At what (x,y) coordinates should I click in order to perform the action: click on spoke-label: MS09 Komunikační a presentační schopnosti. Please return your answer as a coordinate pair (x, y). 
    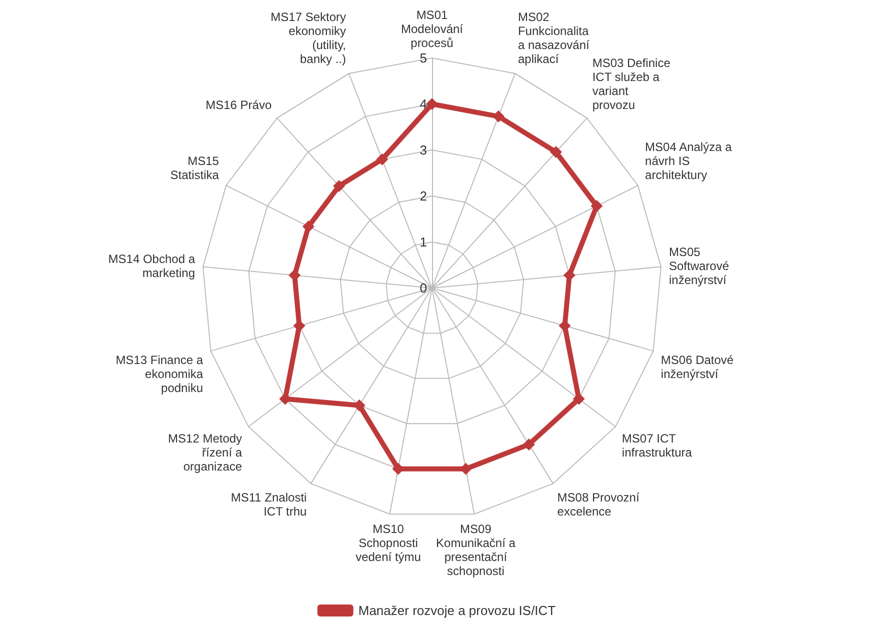
    Looking at the image, I should click on (476, 550).